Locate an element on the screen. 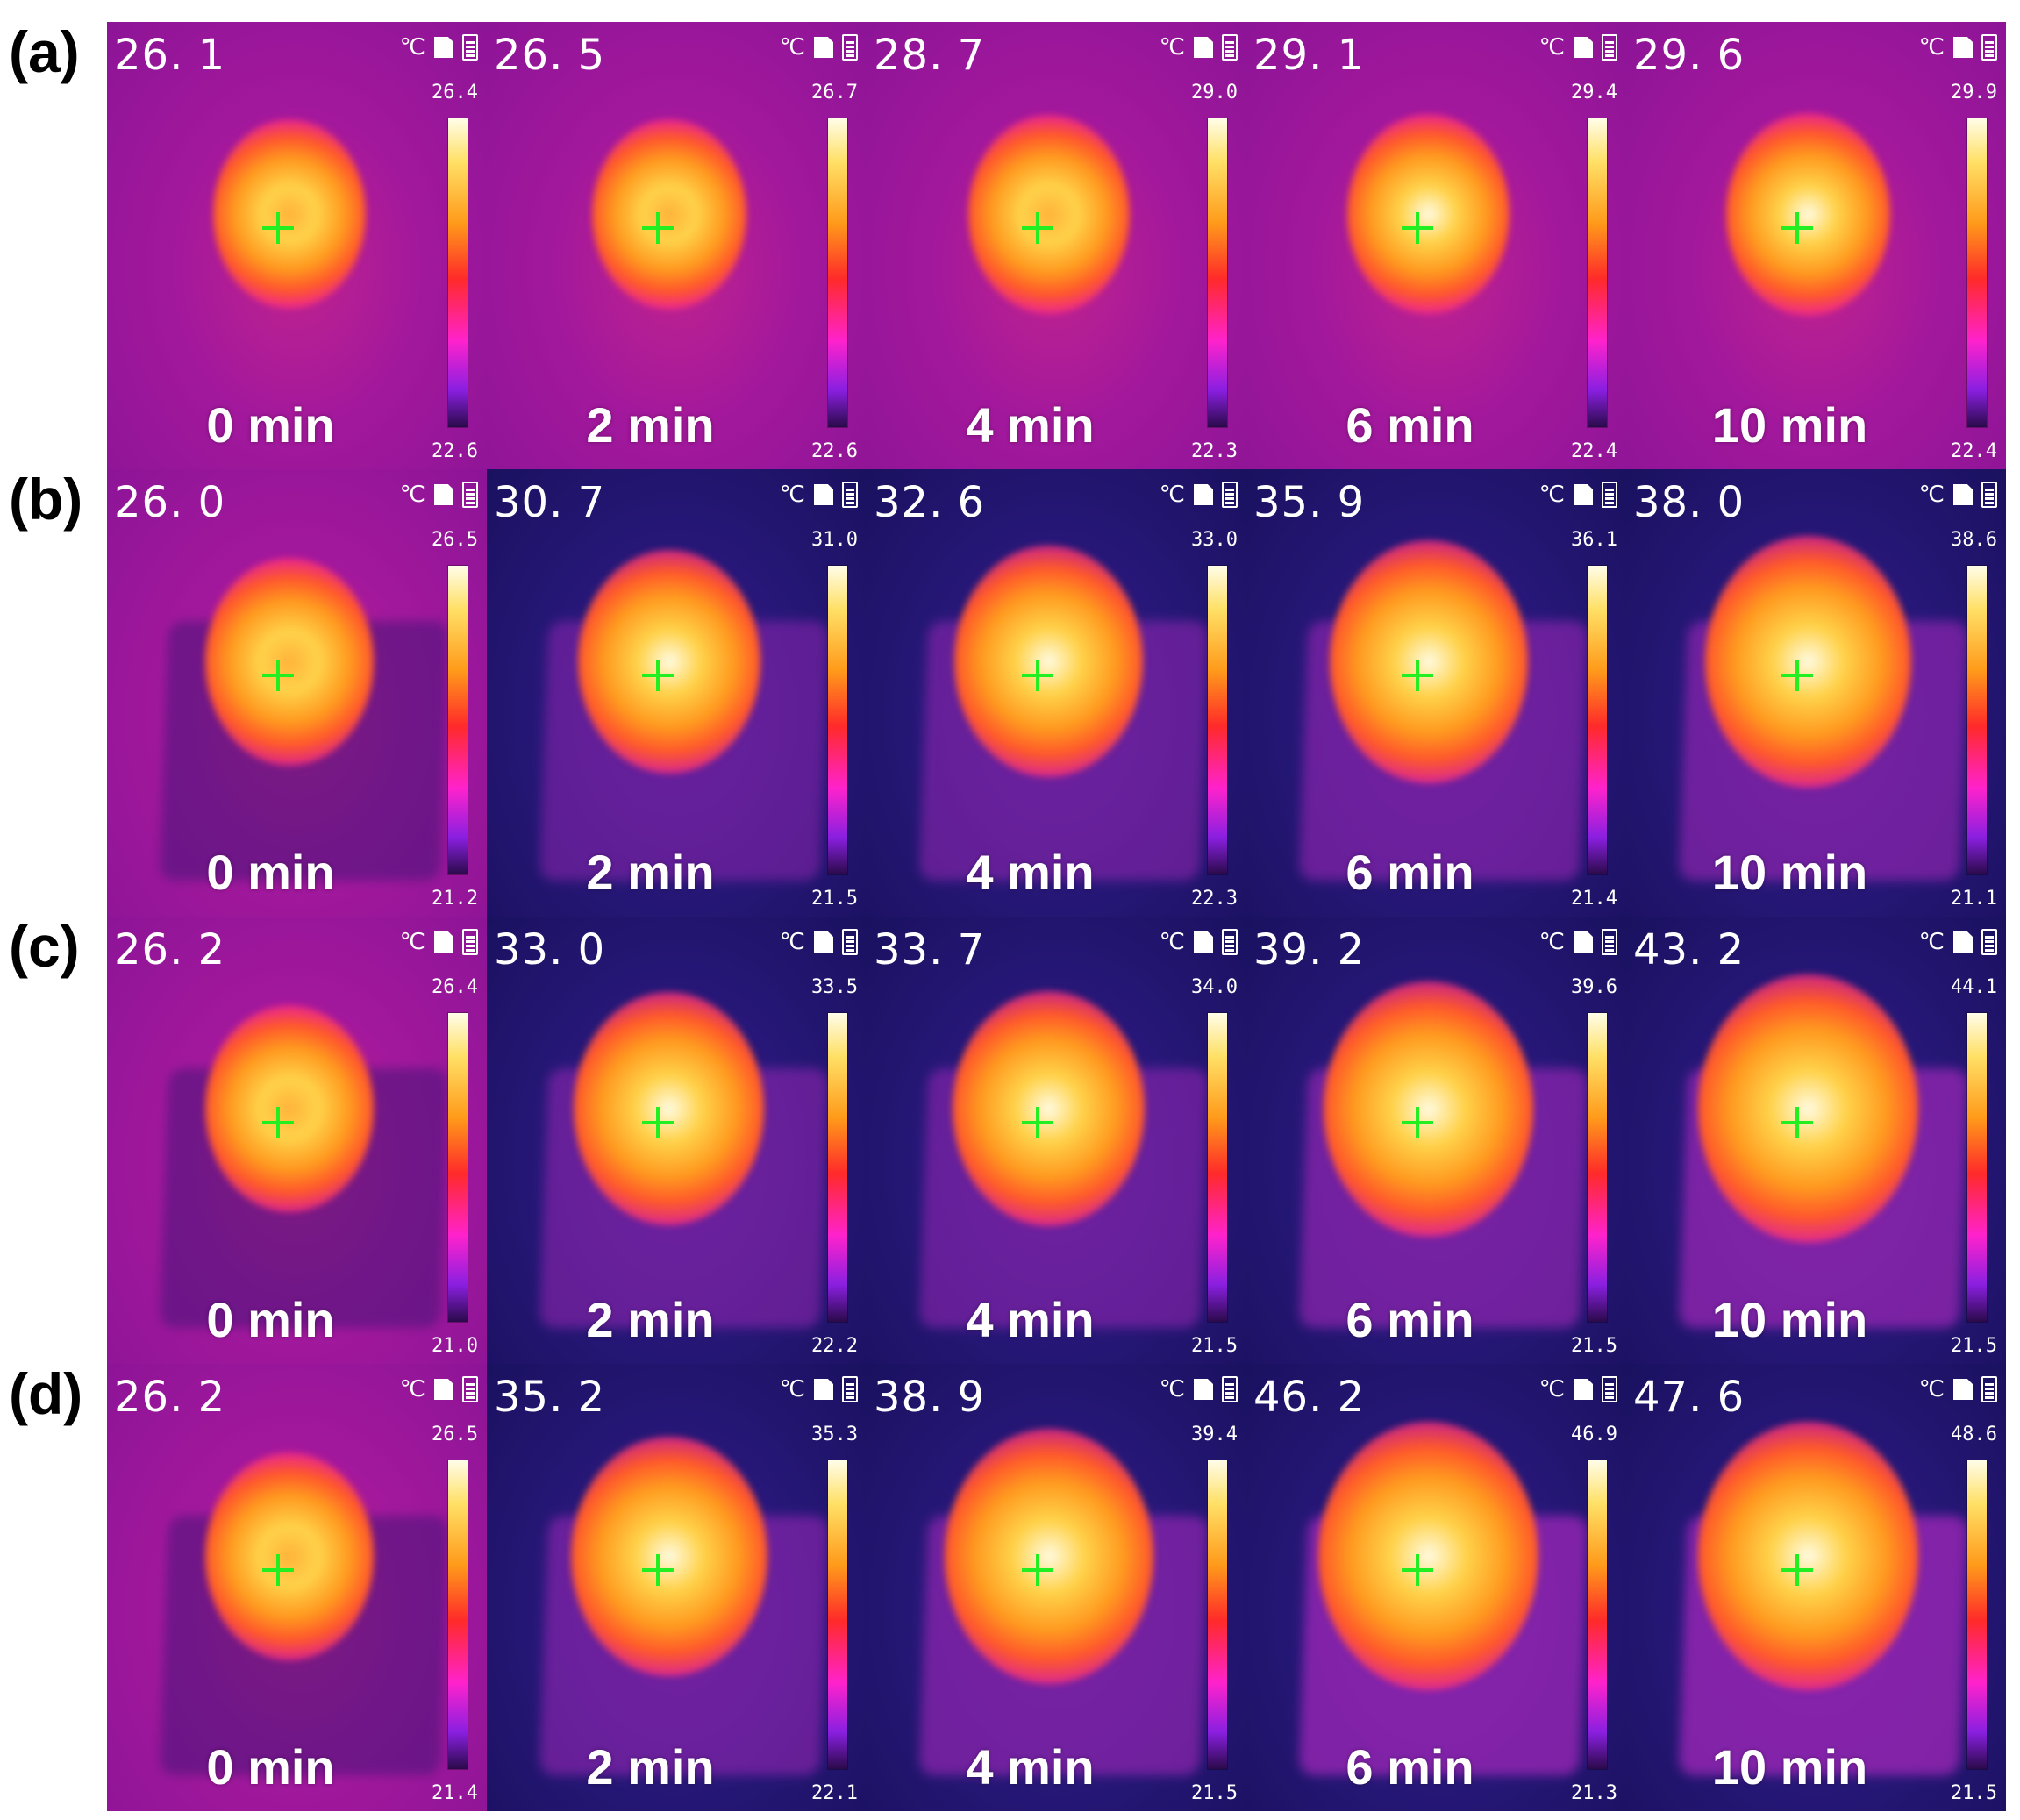  row-label: (c) is located at coordinates (44, 946).